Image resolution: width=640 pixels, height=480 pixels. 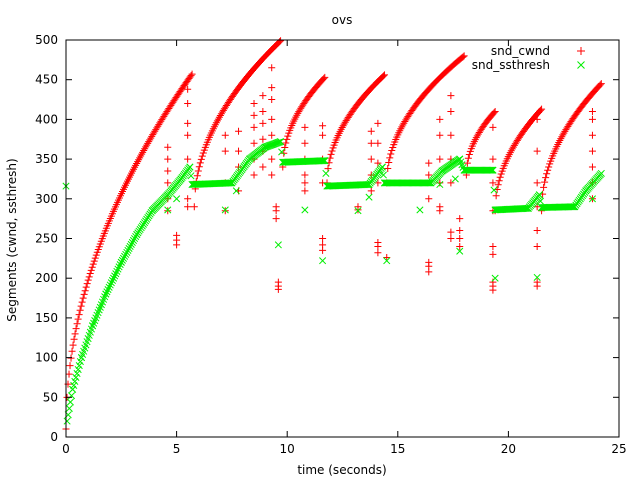 What do you see at coordinates (54, 437) in the screenshot?
I see `y-tick-label: 0` at bounding box center [54, 437].